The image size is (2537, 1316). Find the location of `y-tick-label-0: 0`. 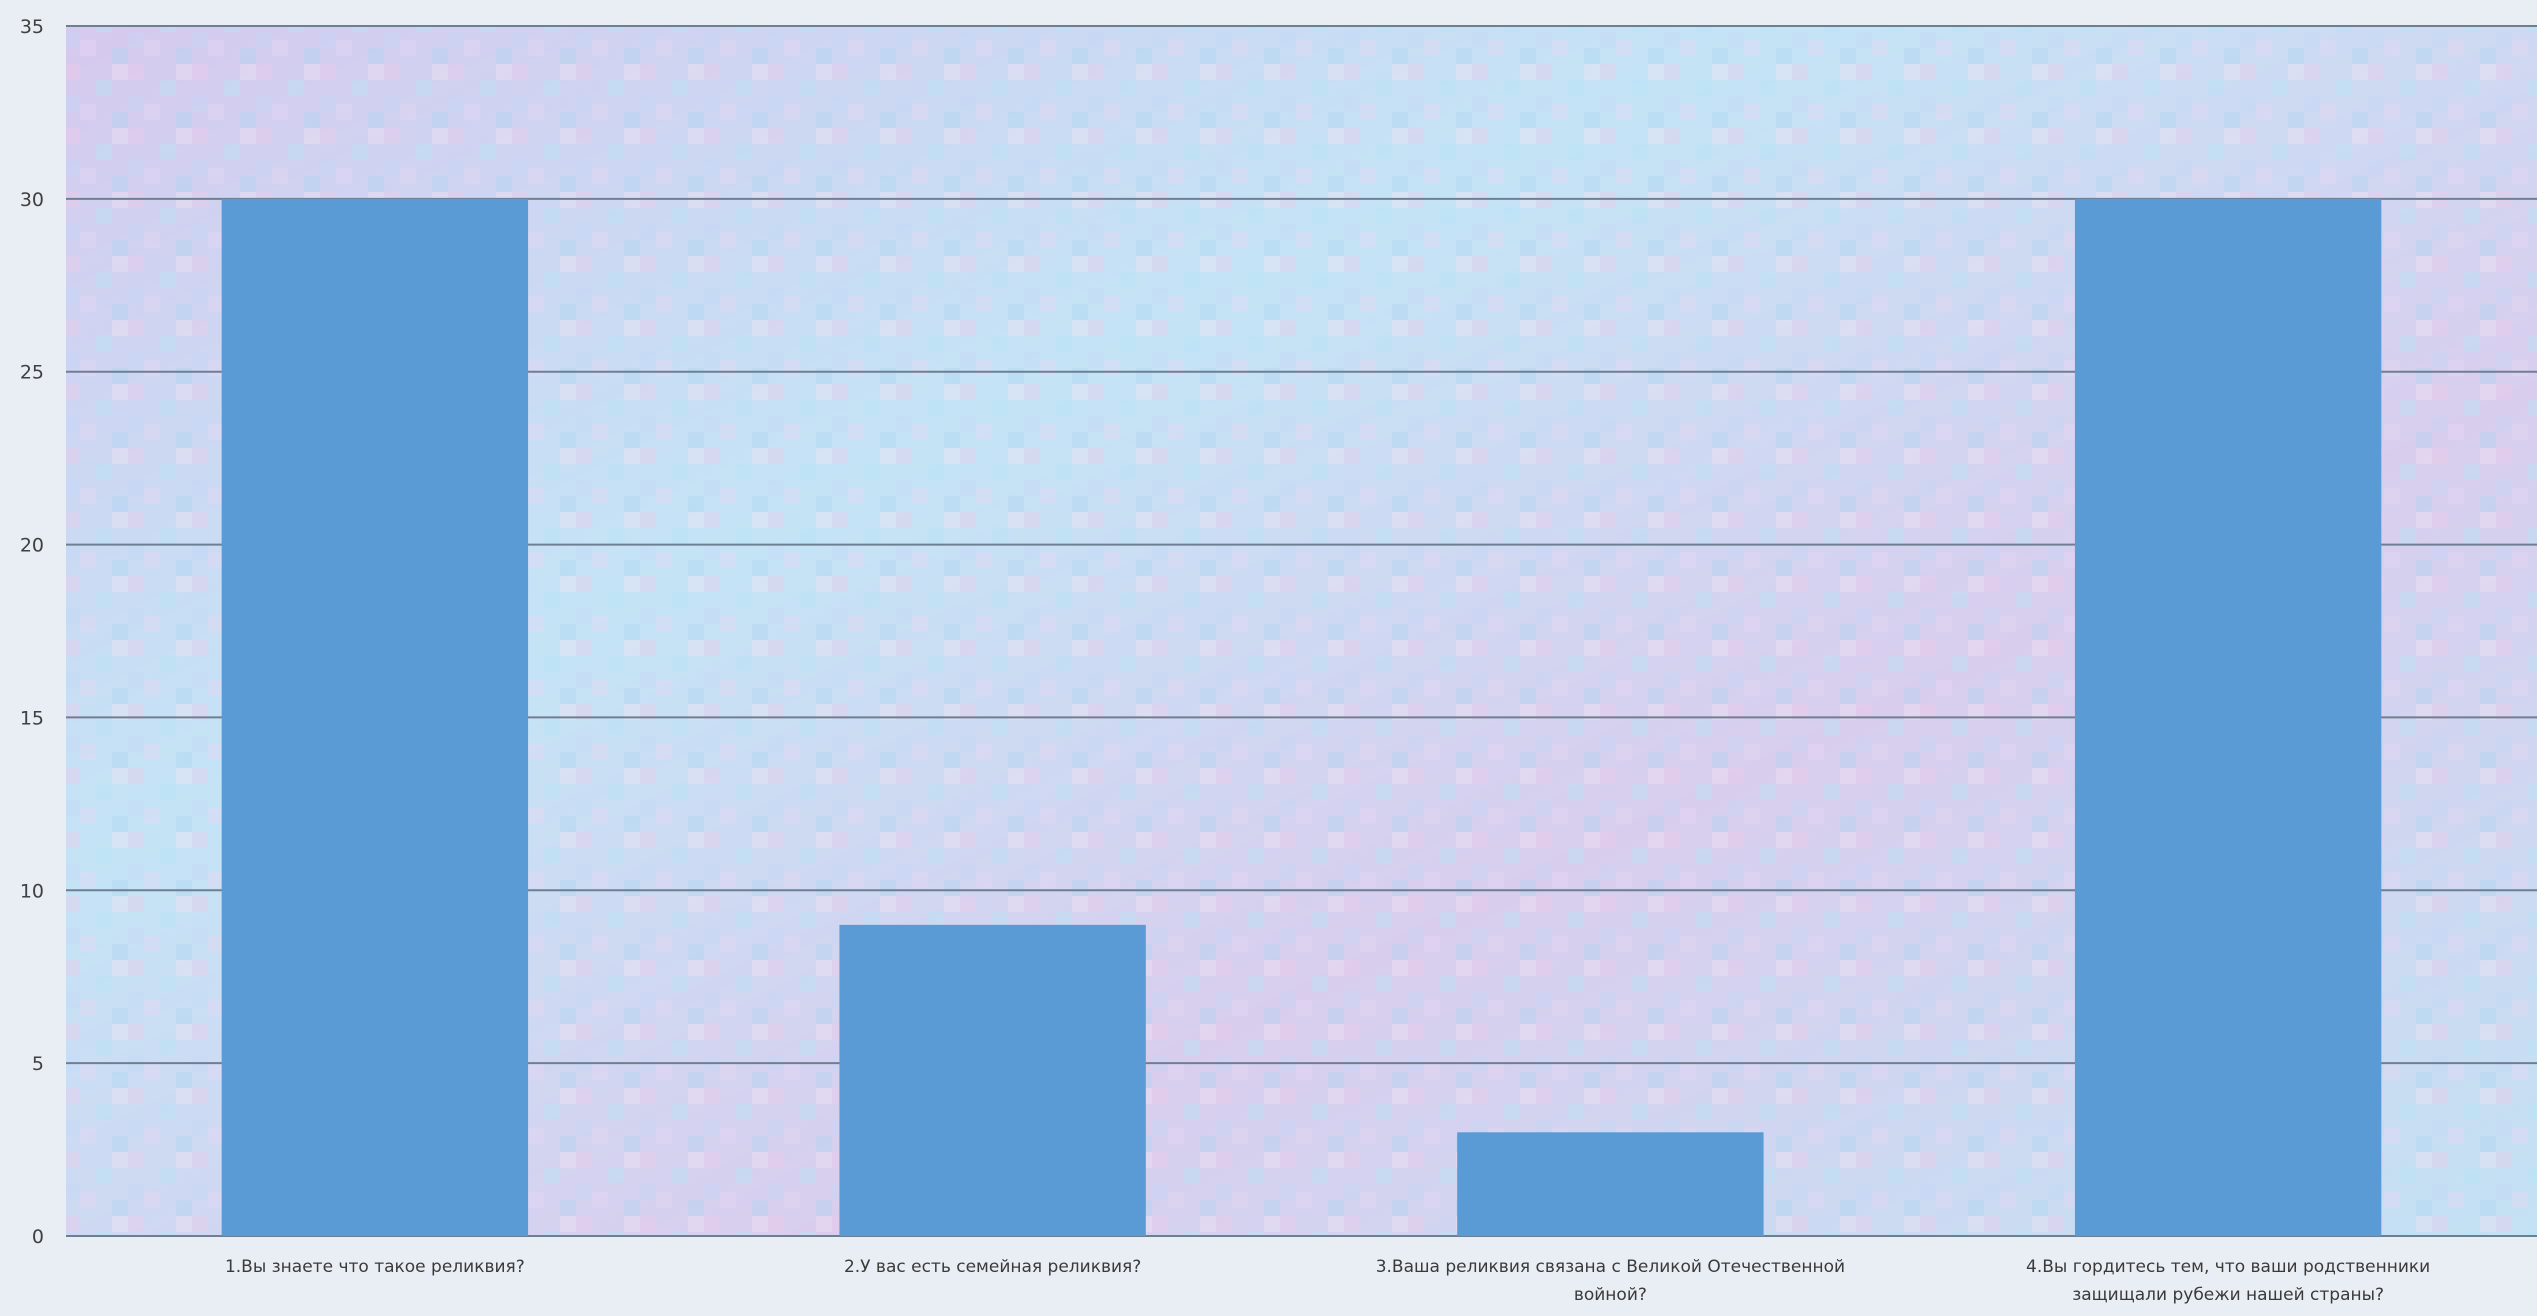

y-tick-label-0: 0 is located at coordinates (38, 1237).